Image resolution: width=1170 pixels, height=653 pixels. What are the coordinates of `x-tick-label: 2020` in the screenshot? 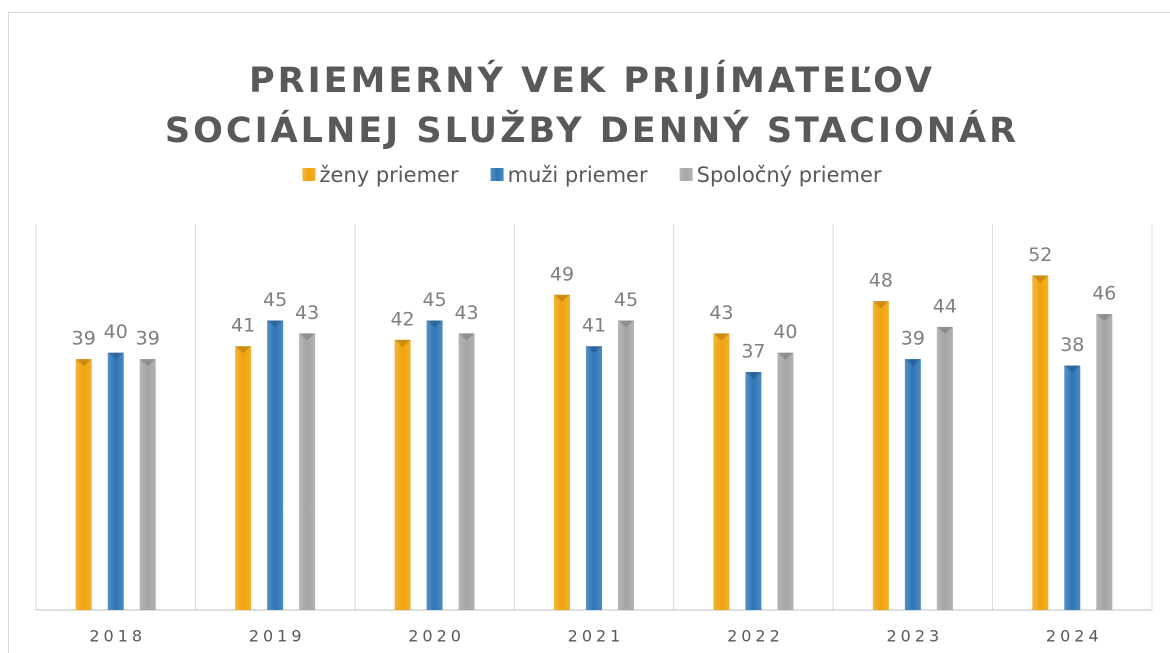 It's located at (436, 636).